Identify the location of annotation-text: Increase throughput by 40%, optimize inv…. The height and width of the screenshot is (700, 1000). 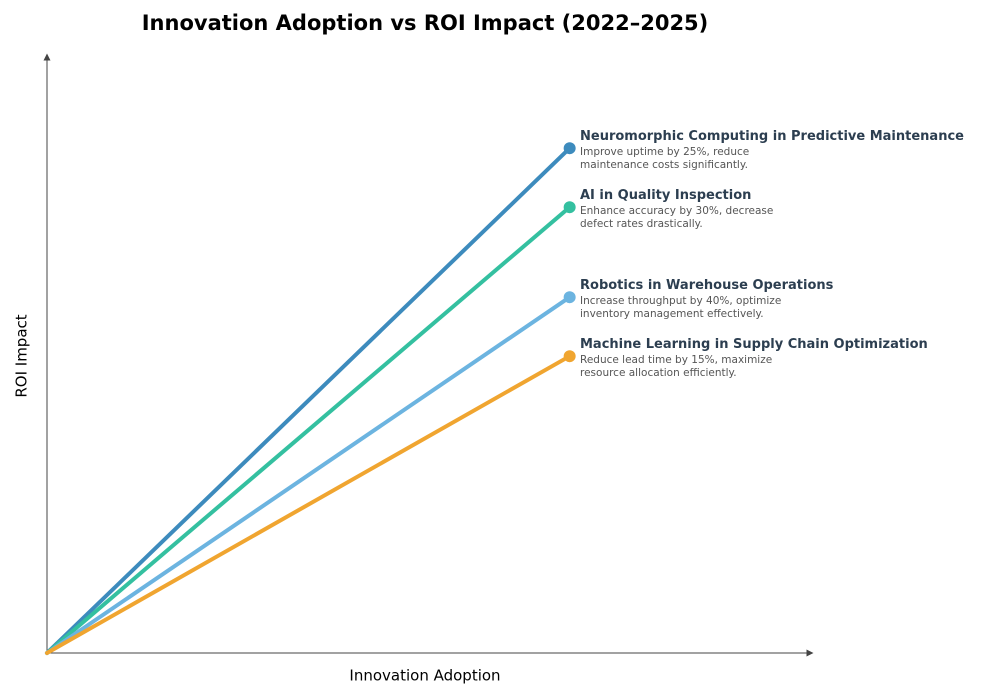
(681, 307).